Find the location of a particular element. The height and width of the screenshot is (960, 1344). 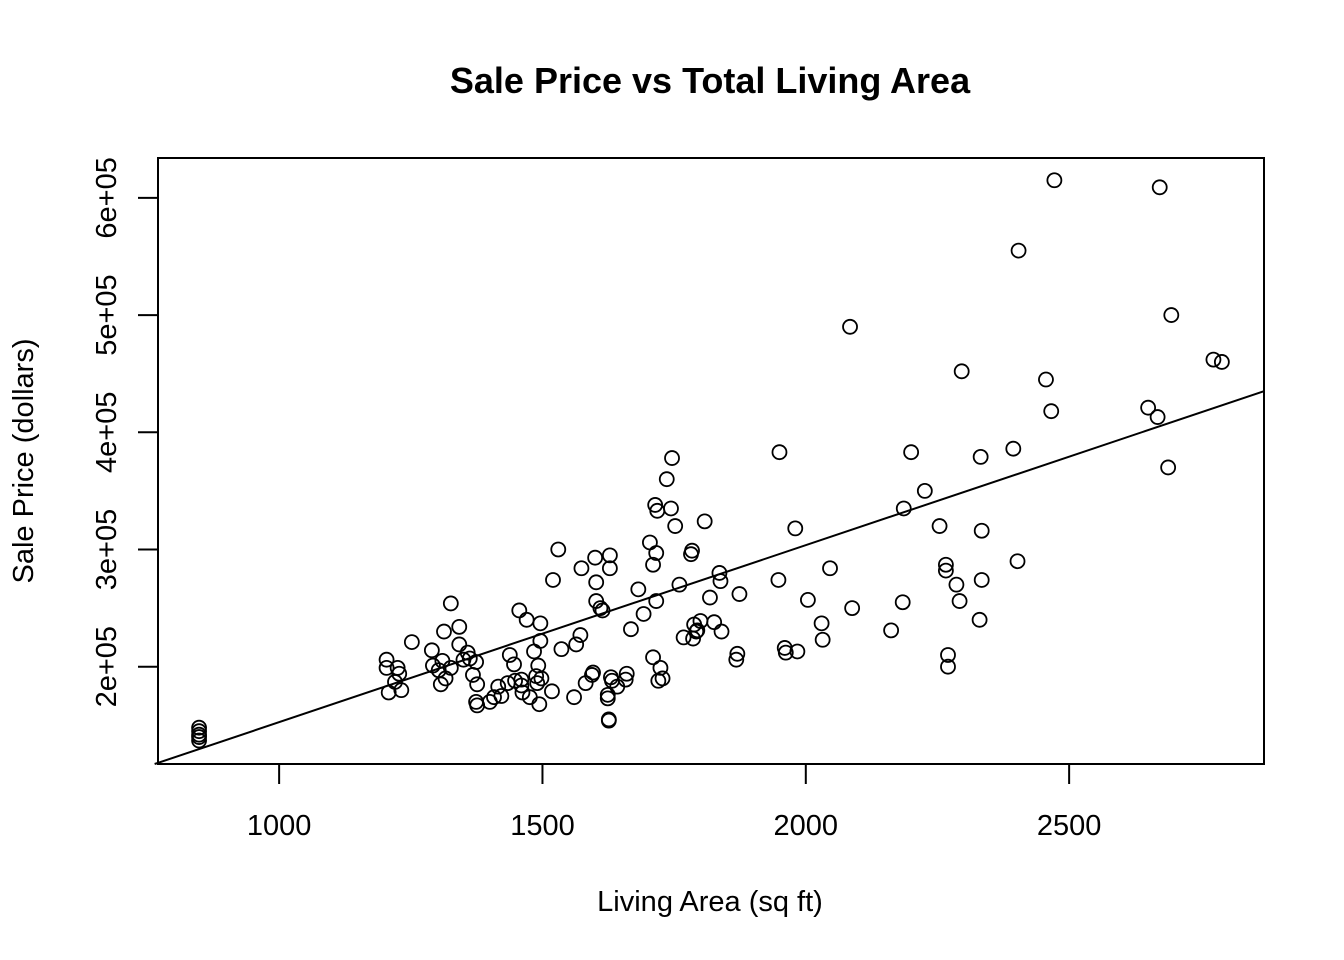

x-tick-label: 2500 is located at coordinates (1069, 826).